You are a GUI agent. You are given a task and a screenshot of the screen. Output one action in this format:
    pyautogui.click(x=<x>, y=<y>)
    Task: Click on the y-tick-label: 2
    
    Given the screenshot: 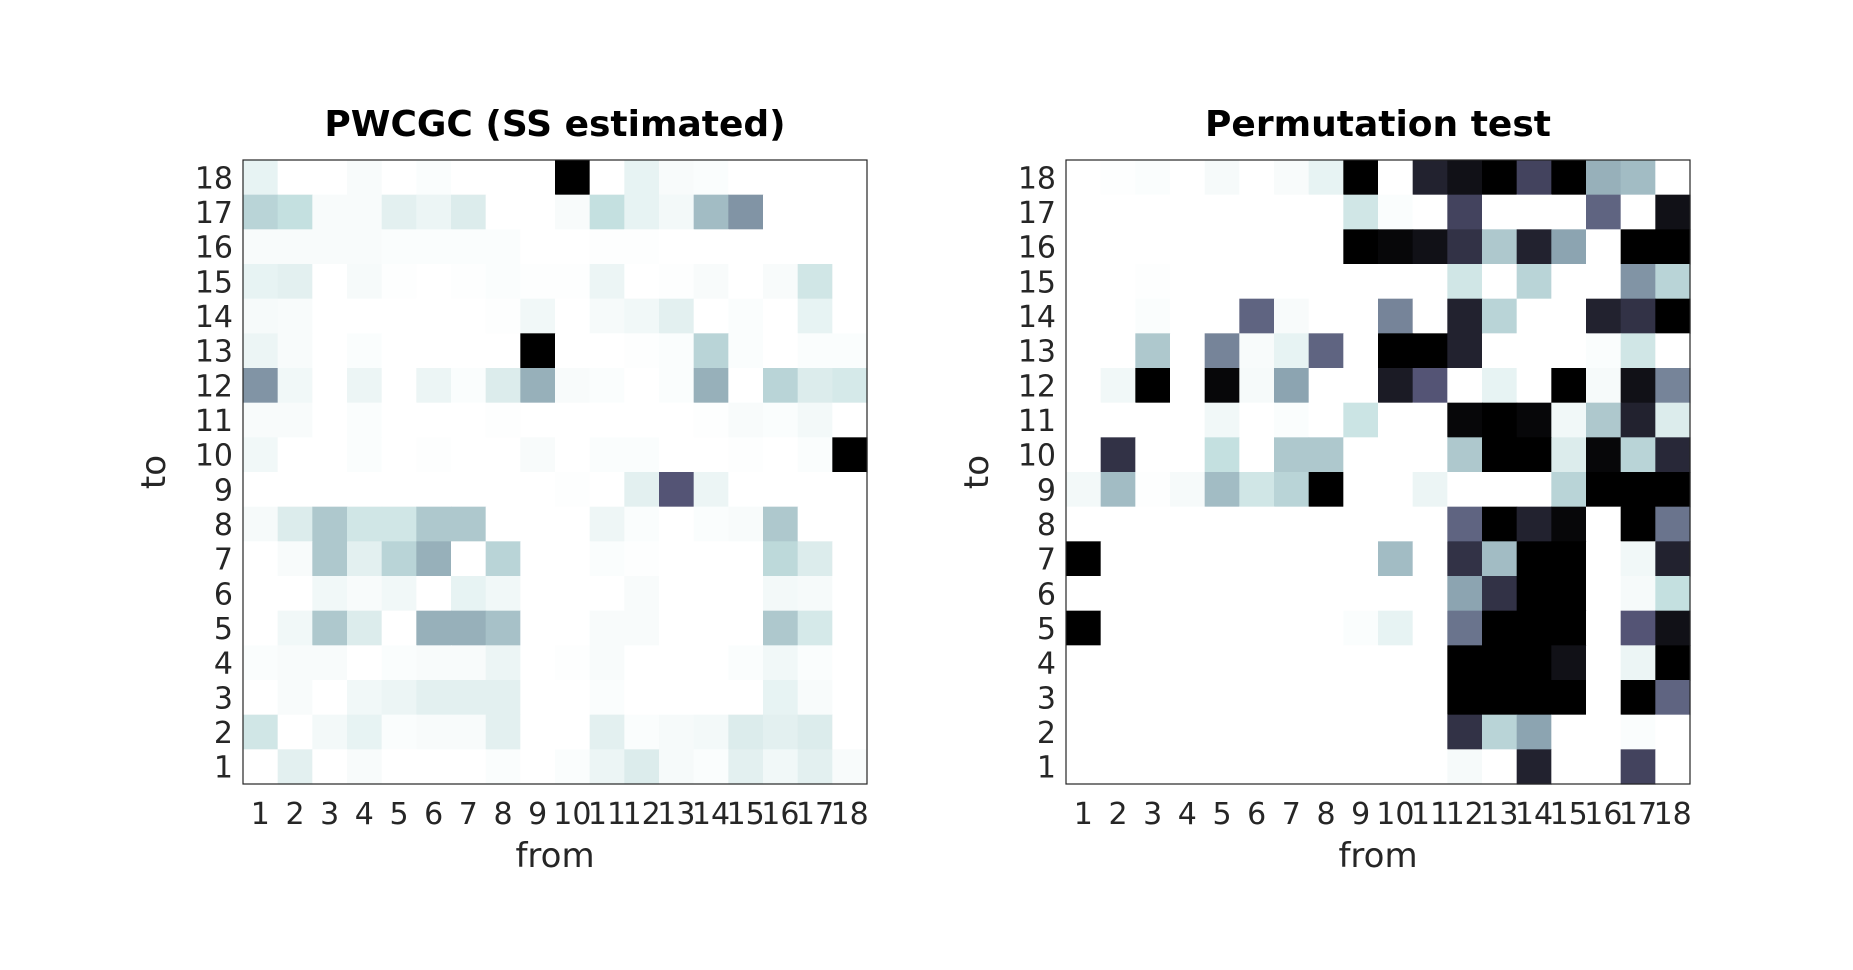 What is the action you would take?
    pyautogui.click(x=1046, y=733)
    